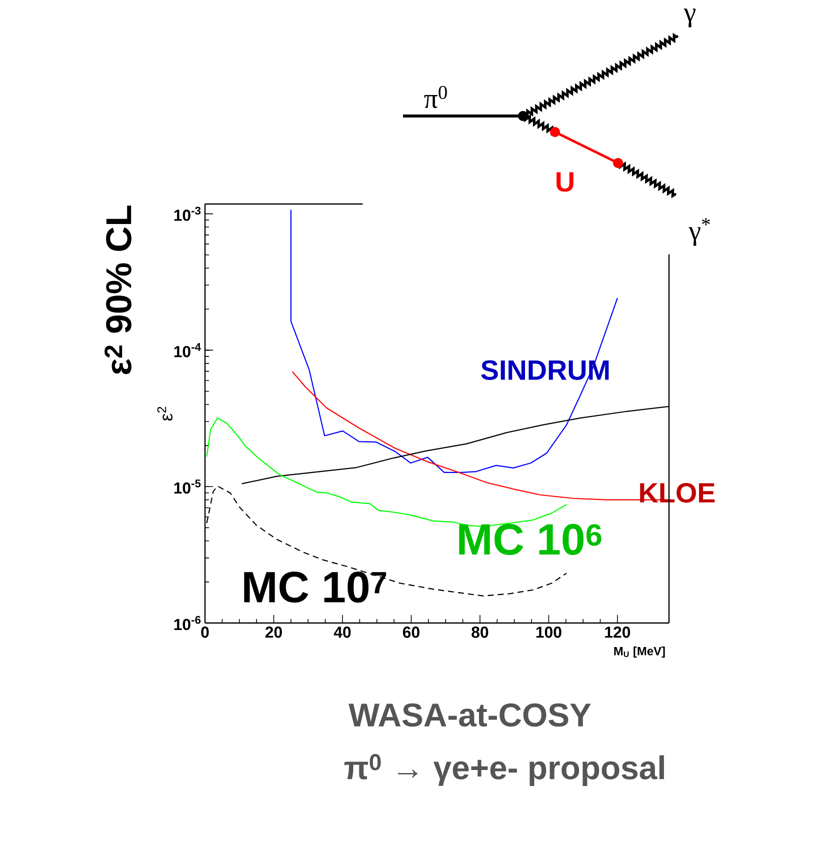 This screenshot has width=830, height=862. Describe the element at coordinates (118, 290) in the screenshot. I see `text: ε$^{2}$ 90% CL` at that location.